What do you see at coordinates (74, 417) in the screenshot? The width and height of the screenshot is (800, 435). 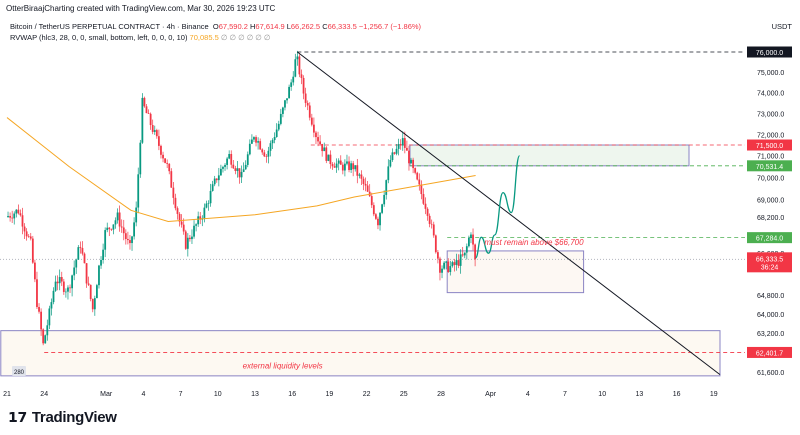 I see `brand-name: TradingView` at bounding box center [74, 417].